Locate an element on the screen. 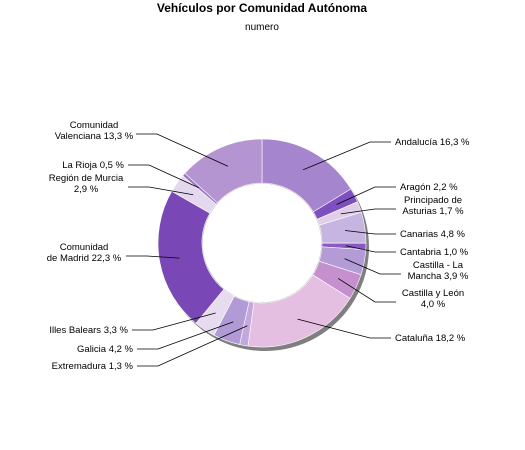 This screenshot has width=525, height=450. slice-label: Galicia 4,2 % is located at coordinates (105, 349).